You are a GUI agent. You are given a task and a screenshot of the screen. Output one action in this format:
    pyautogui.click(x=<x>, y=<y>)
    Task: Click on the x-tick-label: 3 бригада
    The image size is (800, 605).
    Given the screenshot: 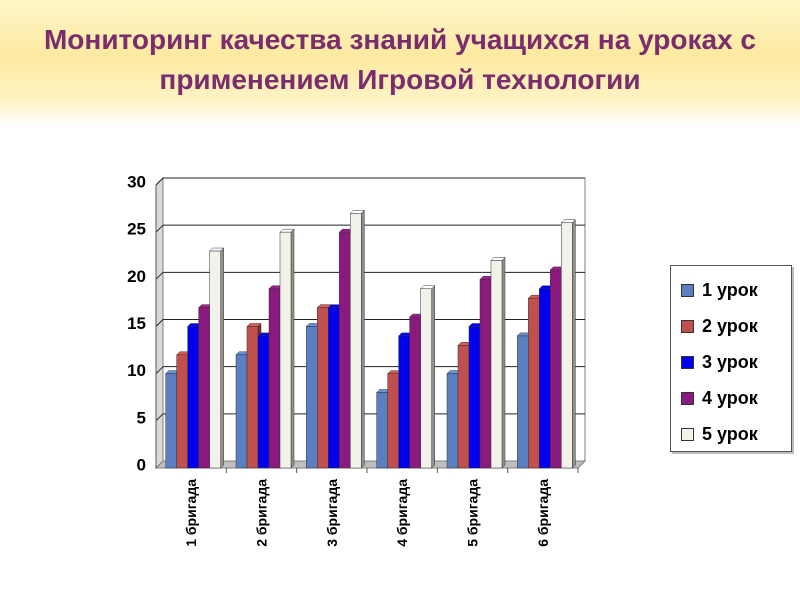 What is the action you would take?
    pyautogui.click(x=332, y=513)
    